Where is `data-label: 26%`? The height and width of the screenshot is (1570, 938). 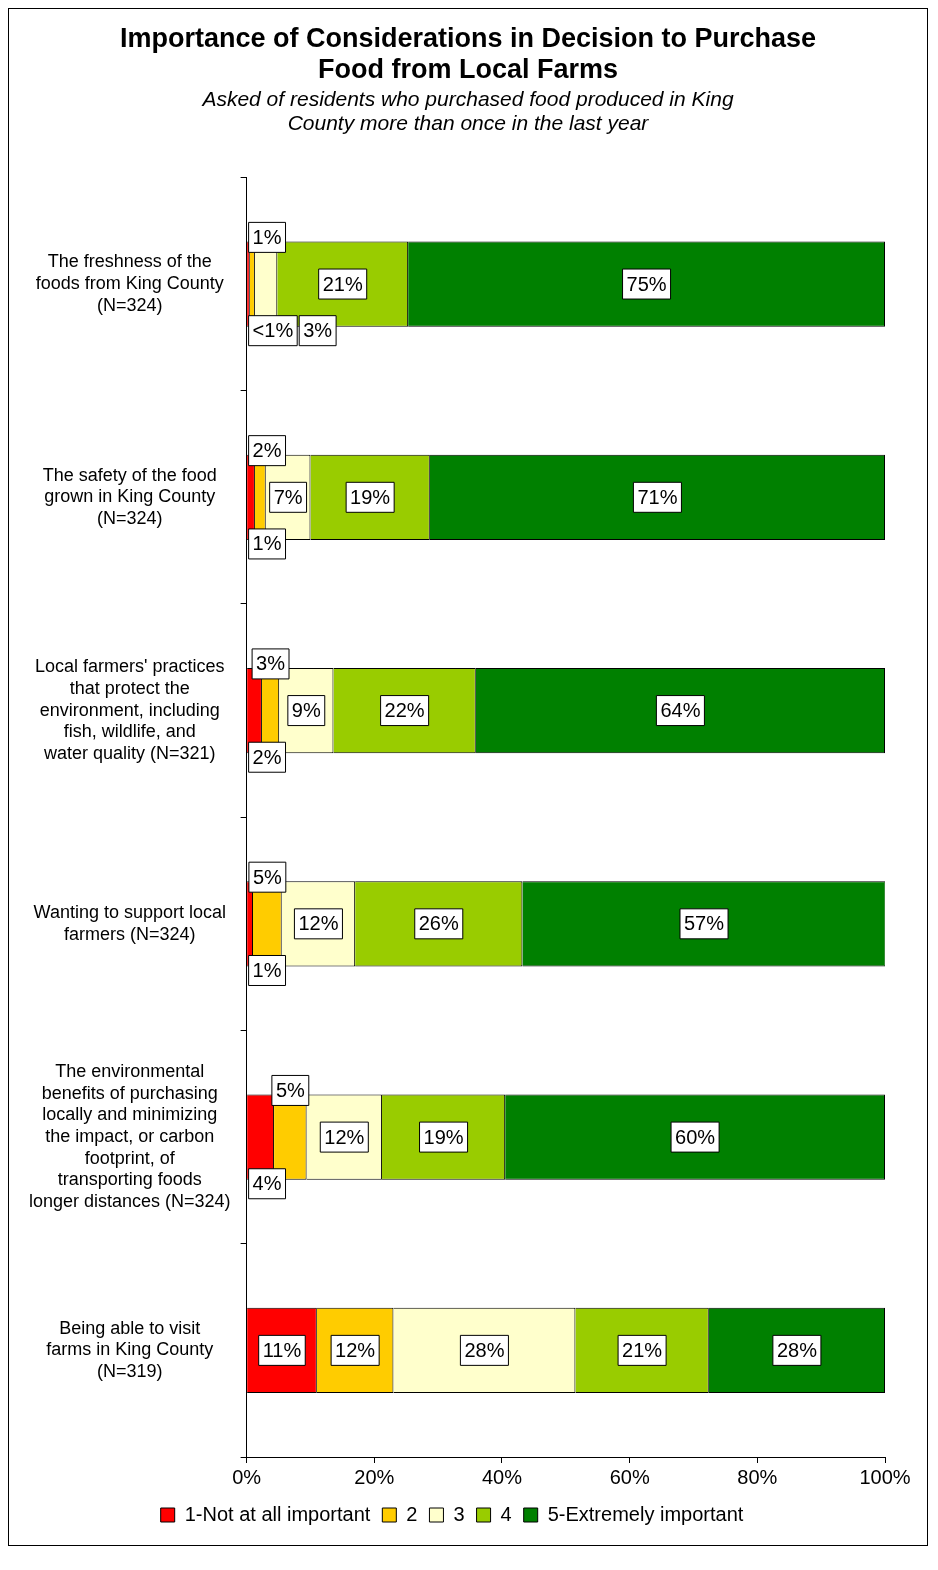 data-label: 26% is located at coordinates (438, 923).